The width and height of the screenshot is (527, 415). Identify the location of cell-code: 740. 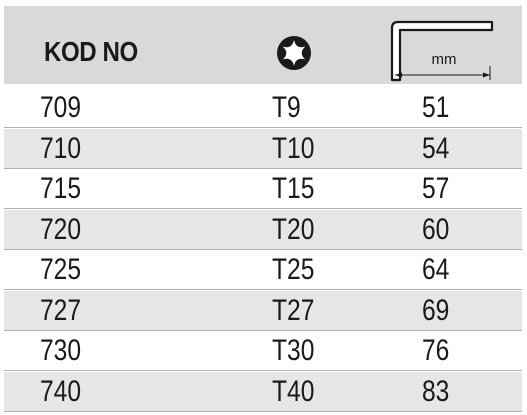
(61, 391).